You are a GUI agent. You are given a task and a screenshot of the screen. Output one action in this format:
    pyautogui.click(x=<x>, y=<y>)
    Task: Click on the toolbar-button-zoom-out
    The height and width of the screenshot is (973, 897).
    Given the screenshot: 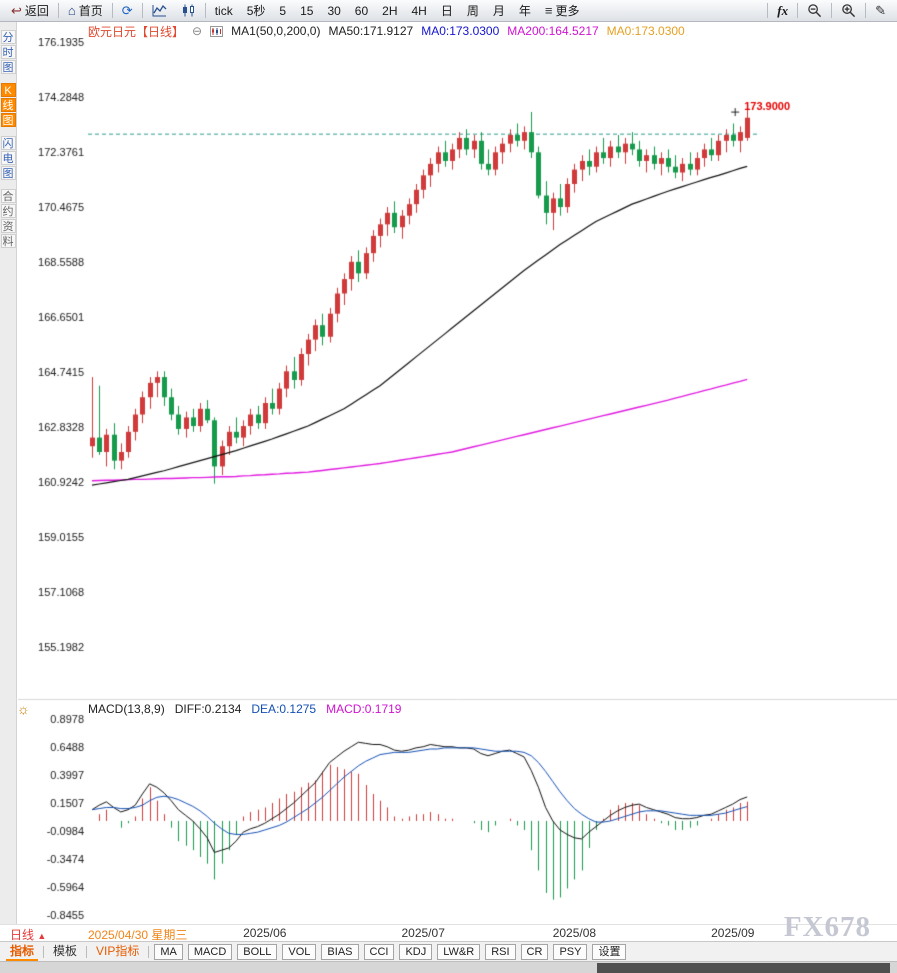 What is the action you would take?
    pyautogui.click(x=814, y=11)
    